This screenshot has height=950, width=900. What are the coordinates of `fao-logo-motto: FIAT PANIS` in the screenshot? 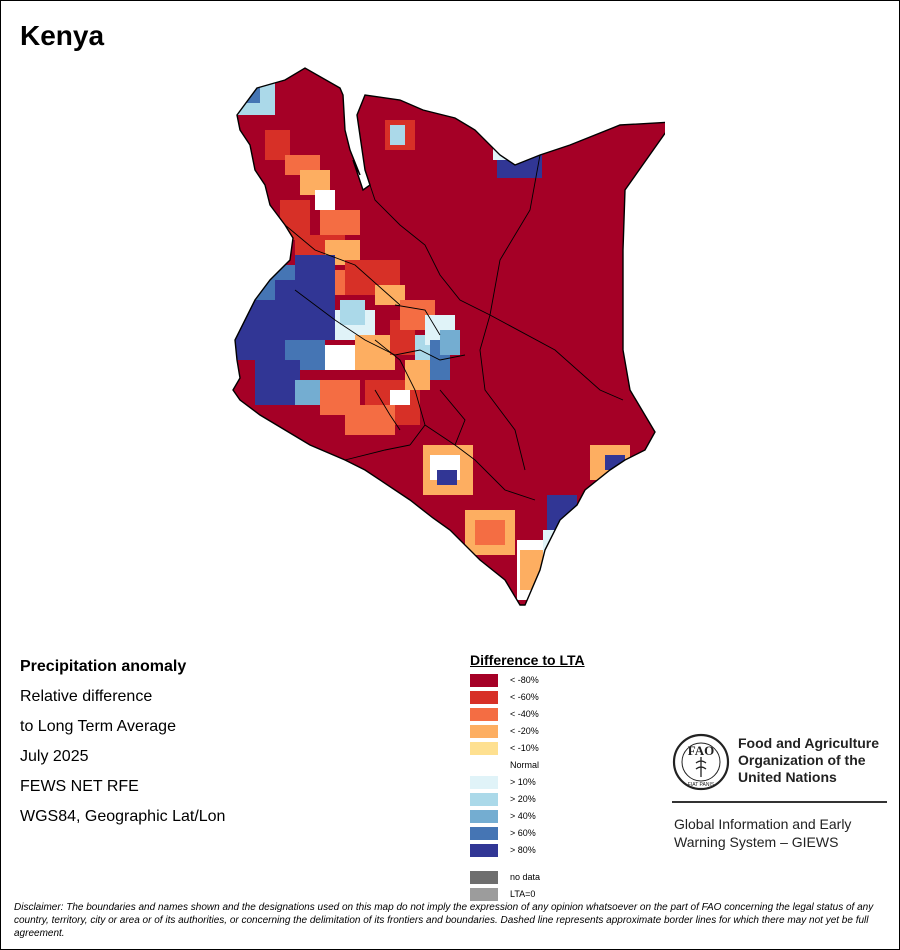 It's located at (701, 785).